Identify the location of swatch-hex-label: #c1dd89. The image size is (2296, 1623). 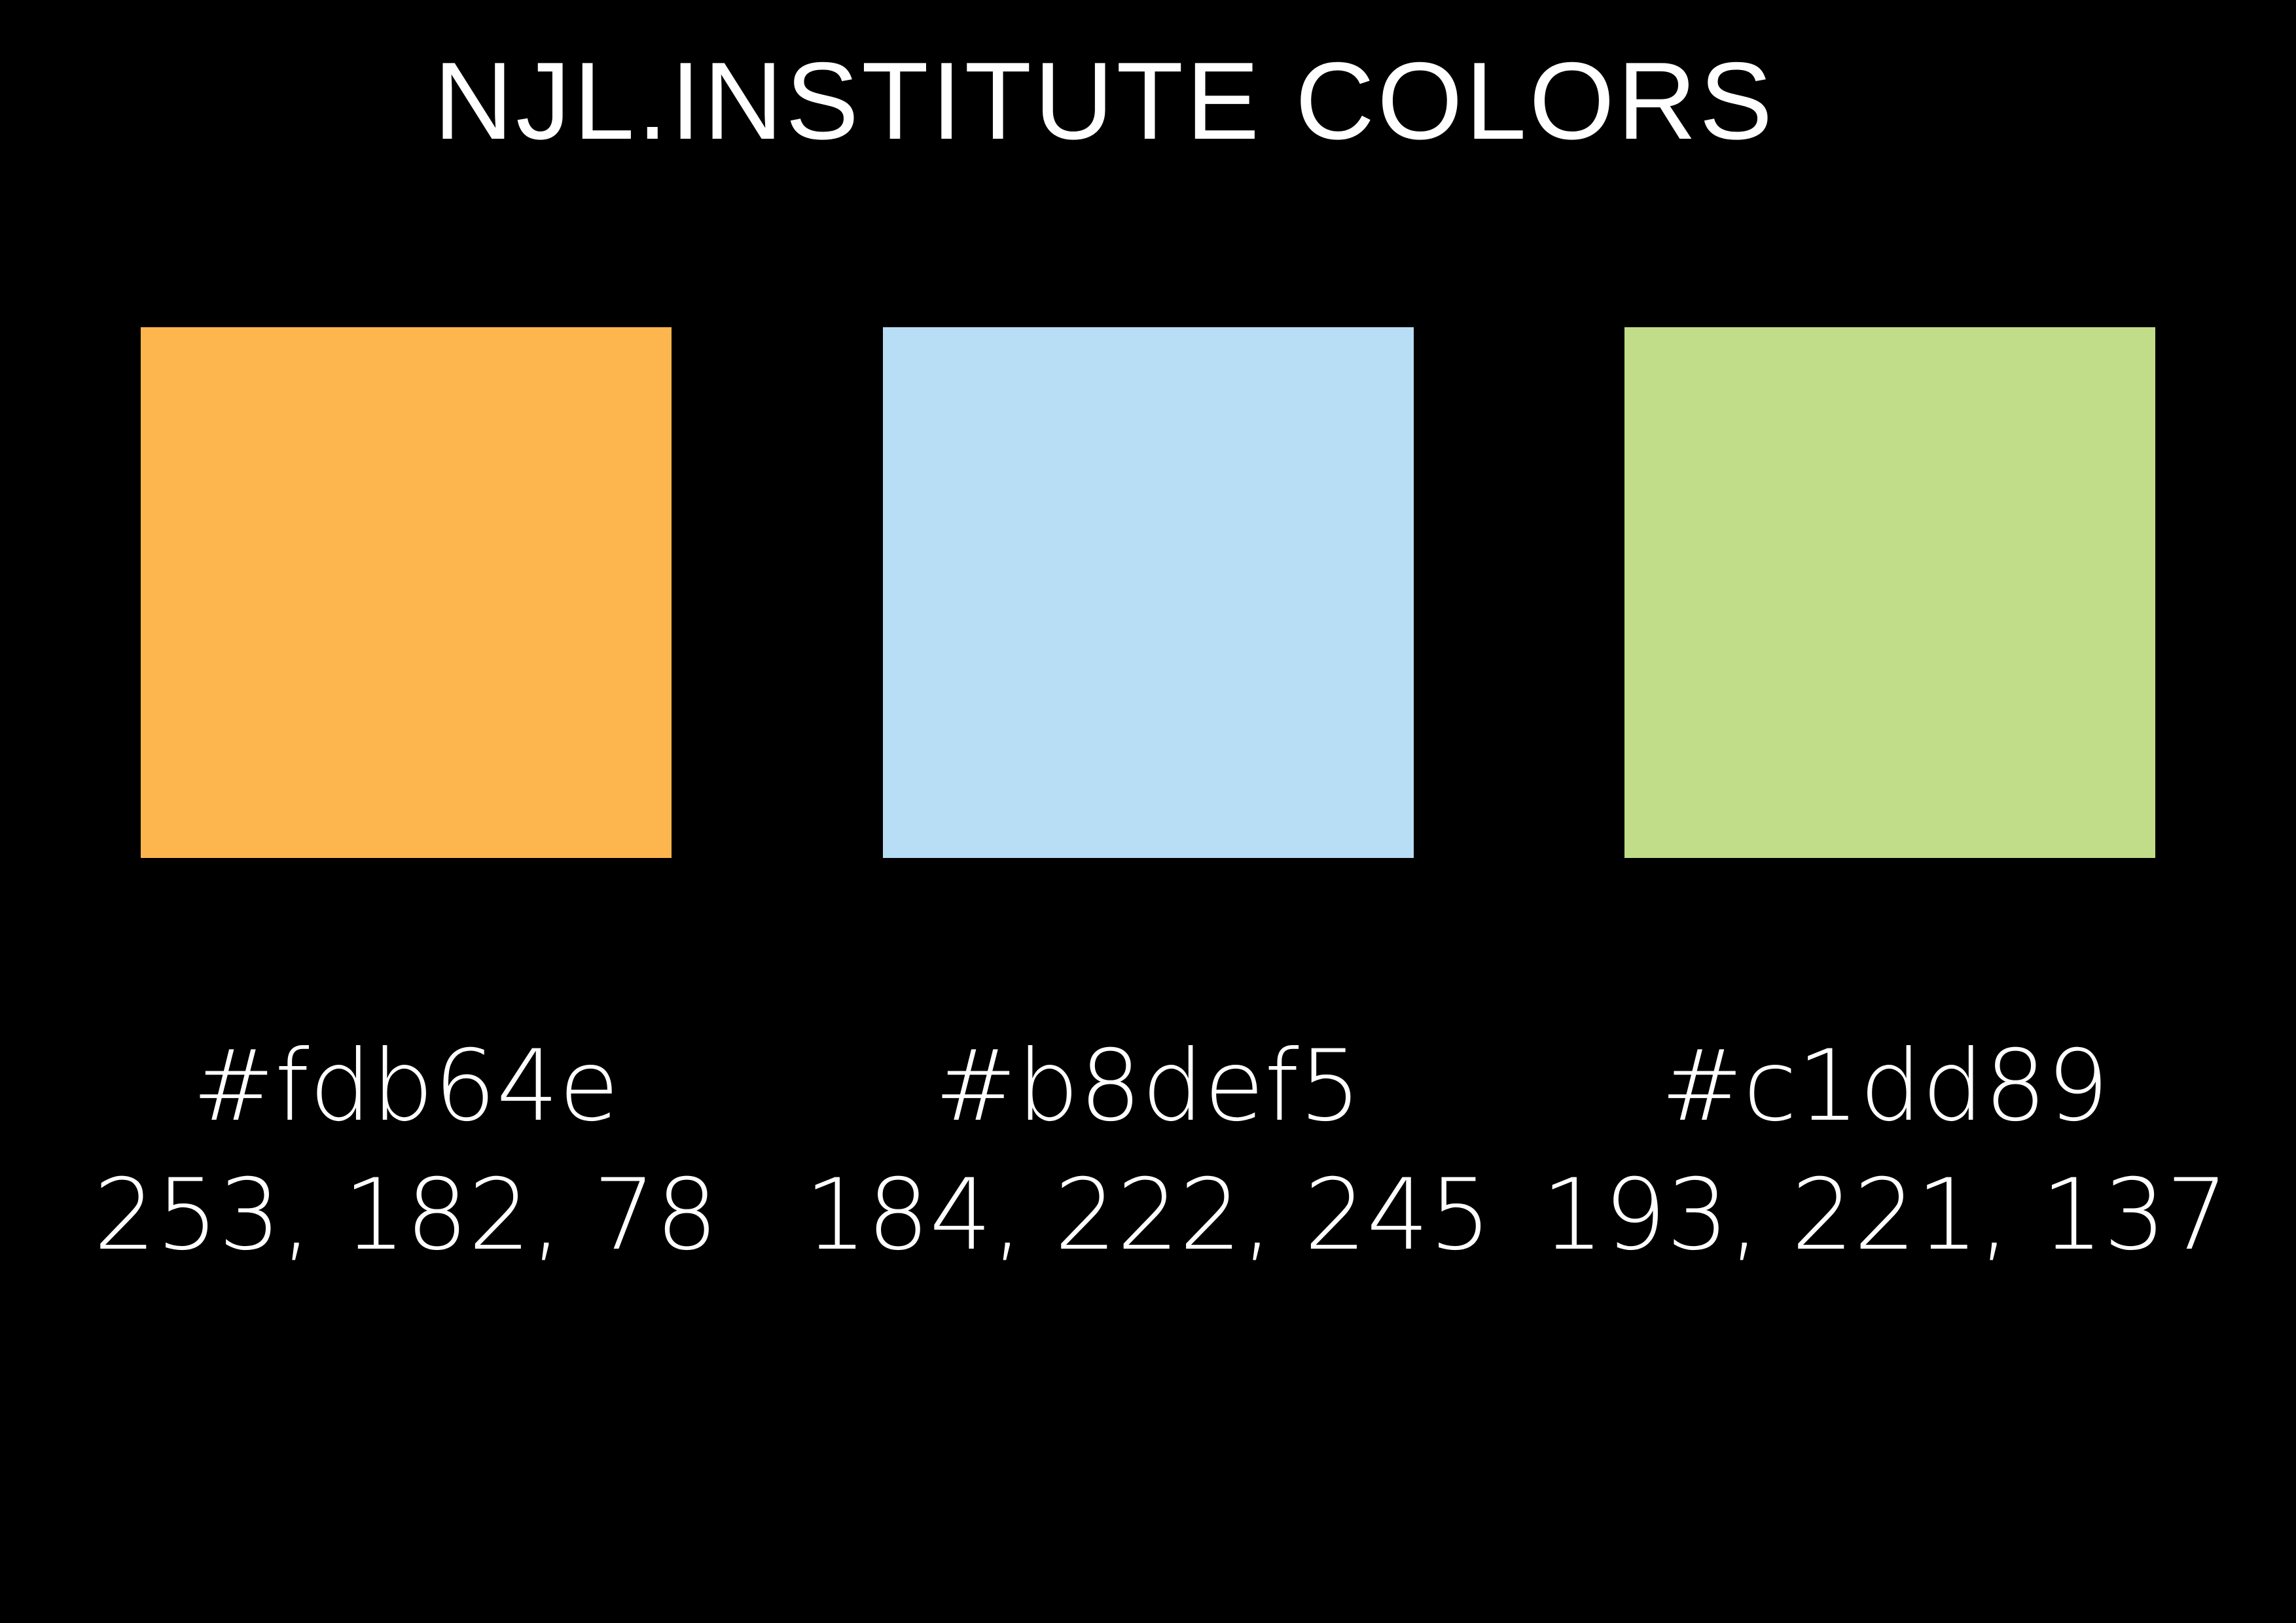
(1884, 1086).